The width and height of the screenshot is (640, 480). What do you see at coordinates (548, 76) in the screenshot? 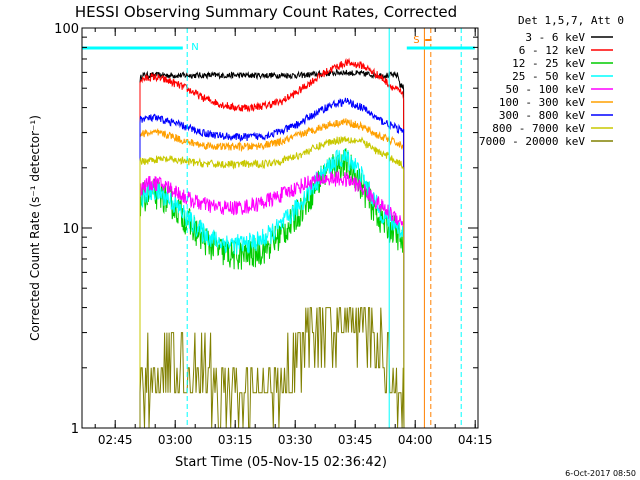
I see `legend-label: 25 - 50 keV` at bounding box center [548, 76].